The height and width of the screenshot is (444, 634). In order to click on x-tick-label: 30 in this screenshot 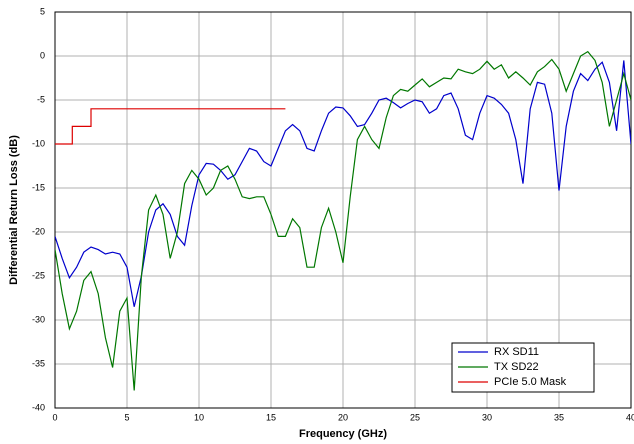, I will do `click(487, 417)`.